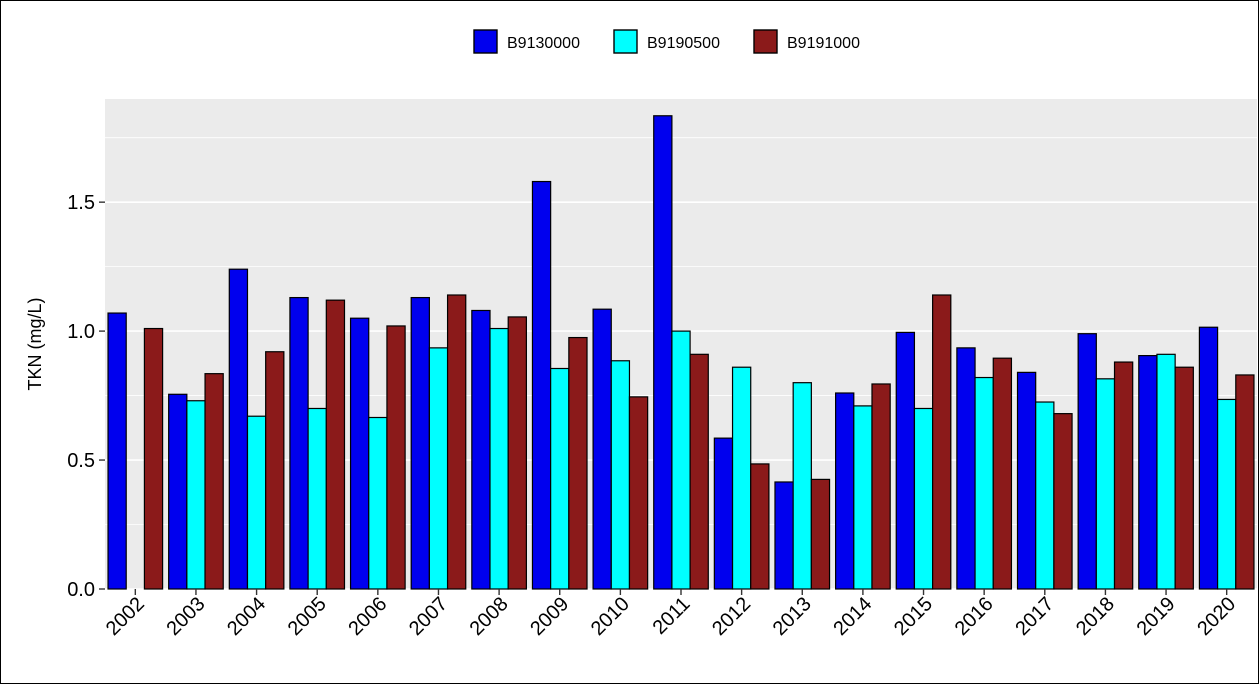  Describe the element at coordinates (185, 616) in the screenshot. I see `x-tick-label: 2003` at that location.